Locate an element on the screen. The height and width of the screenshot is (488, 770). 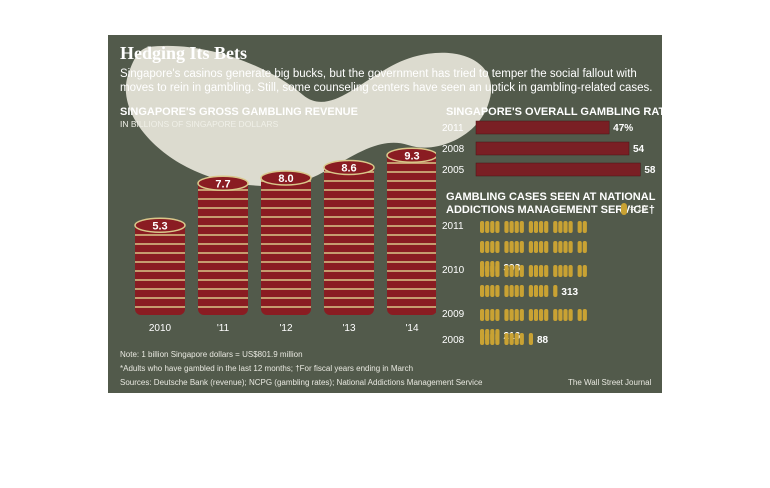
page-title: Hedging Its Bets is located at coordinates (184, 53).